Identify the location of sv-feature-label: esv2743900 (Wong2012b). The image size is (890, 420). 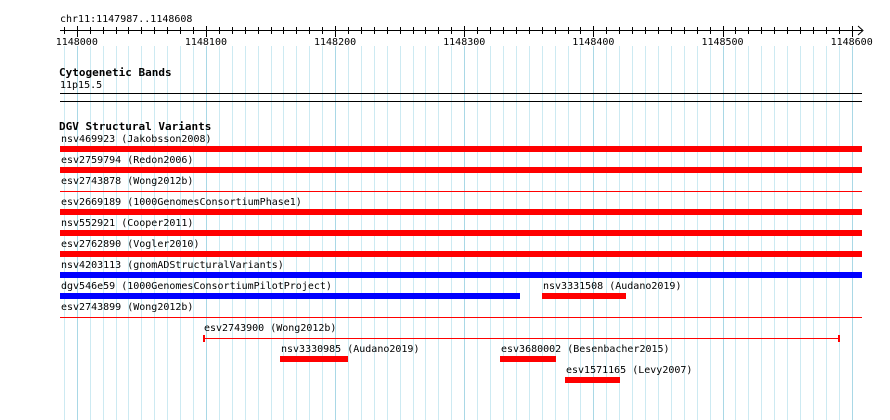
(270, 328).